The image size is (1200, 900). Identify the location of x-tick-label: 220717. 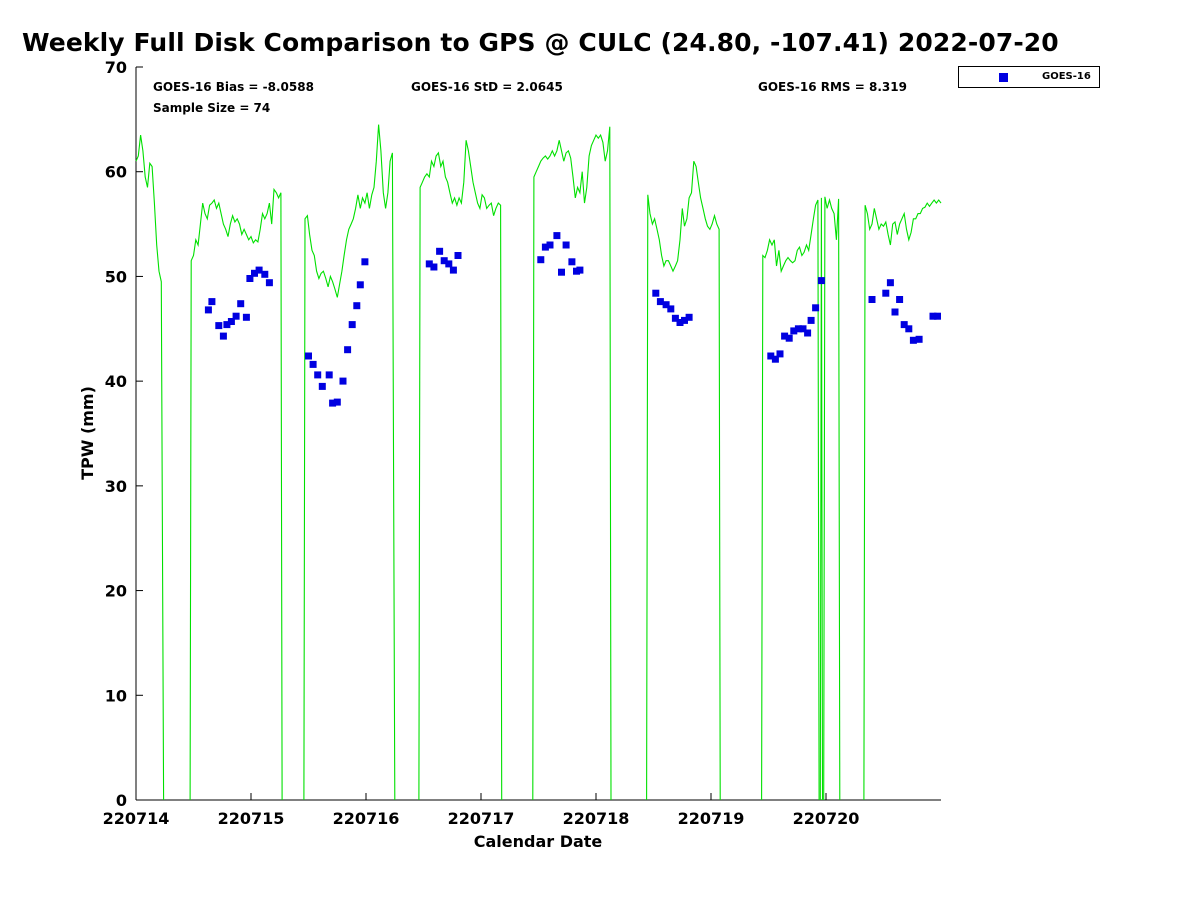
(481, 818).